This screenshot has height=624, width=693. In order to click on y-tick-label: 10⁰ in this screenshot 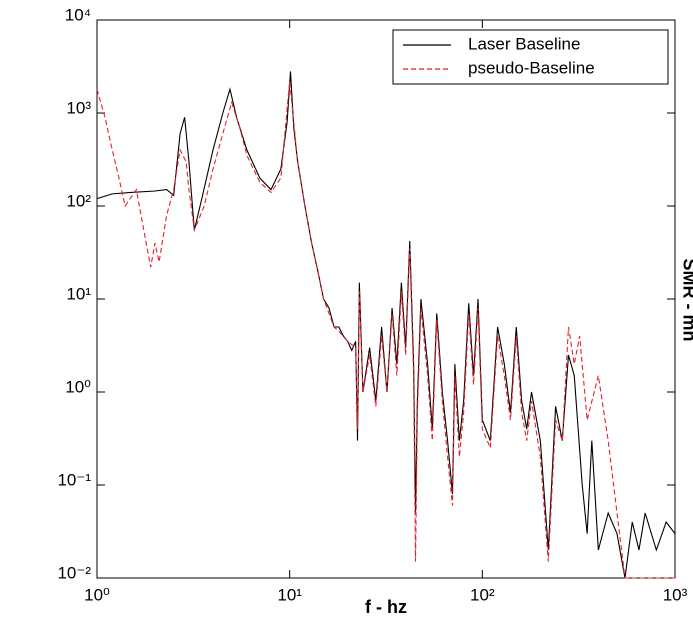, I will do `click(78, 386)`.